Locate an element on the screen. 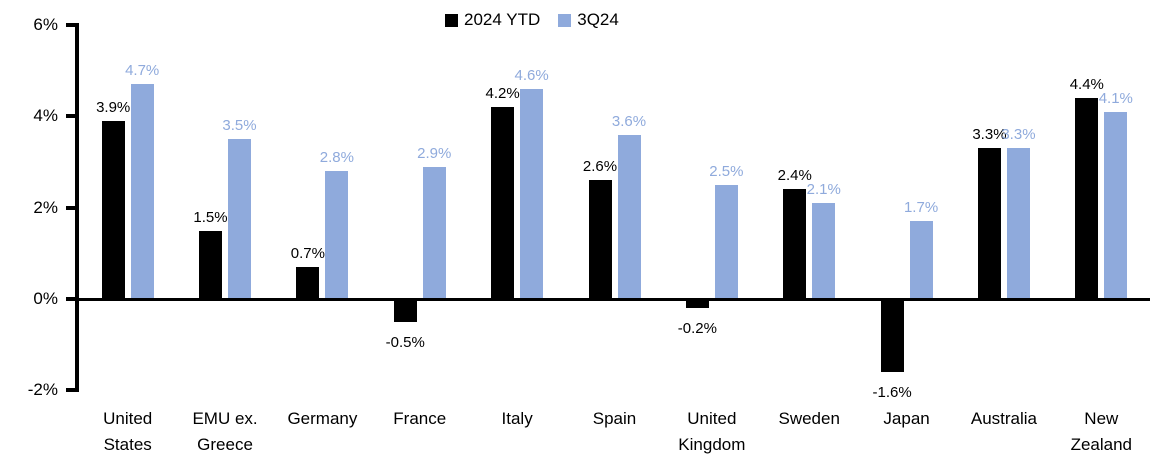 This screenshot has height=465, width=1152. bar-value-label: 1.5% is located at coordinates (210, 217).